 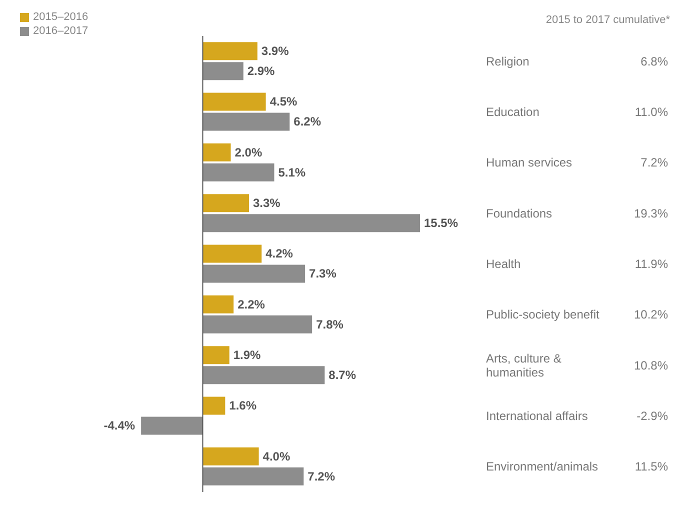 What do you see at coordinates (503, 264) in the screenshot?
I see `y-tick-label: Health` at bounding box center [503, 264].